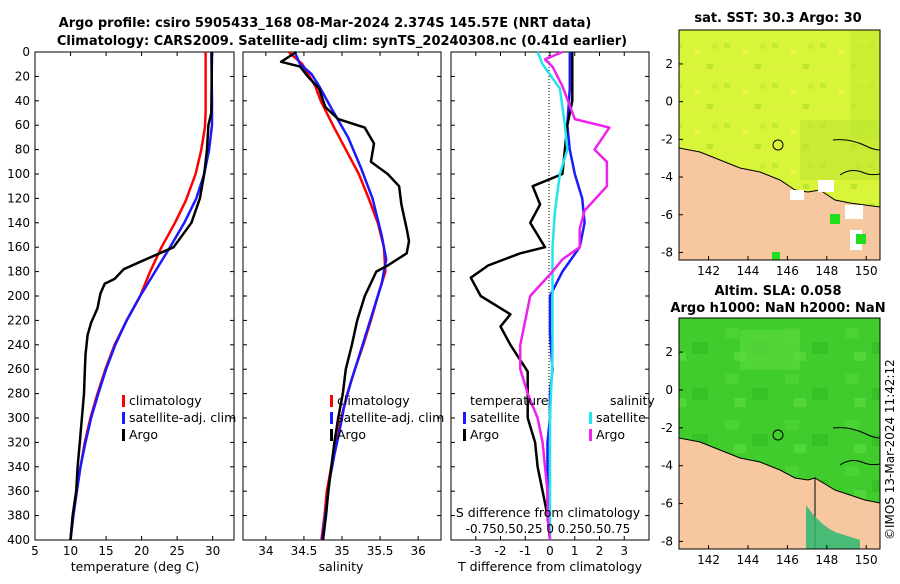  I want to click on x-tick-label: -2, so click(501, 551).